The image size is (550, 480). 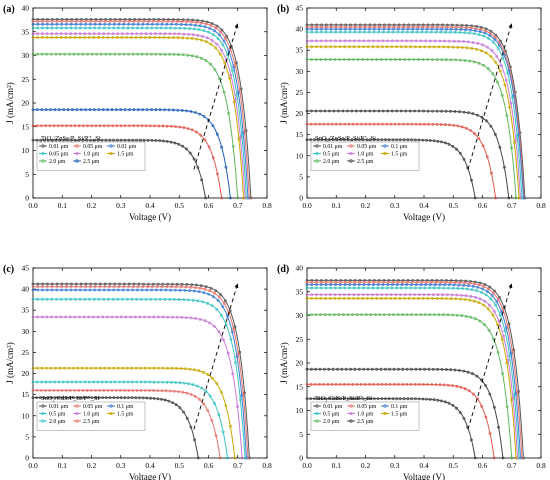 I want to click on x-tick-label: 0.3, so click(x=395, y=205).